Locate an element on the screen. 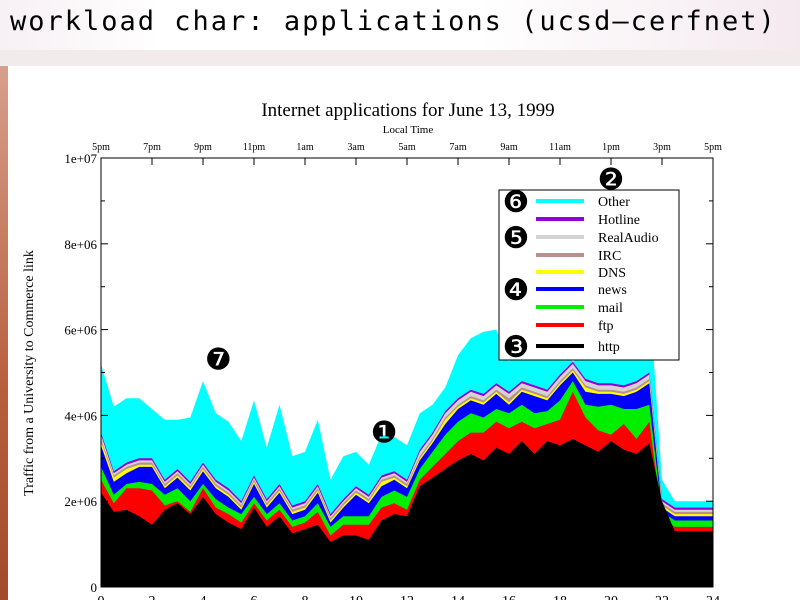 The width and height of the screenshot is (800, 600). top-tick-label: 5am is located at coordinates (406, 147).